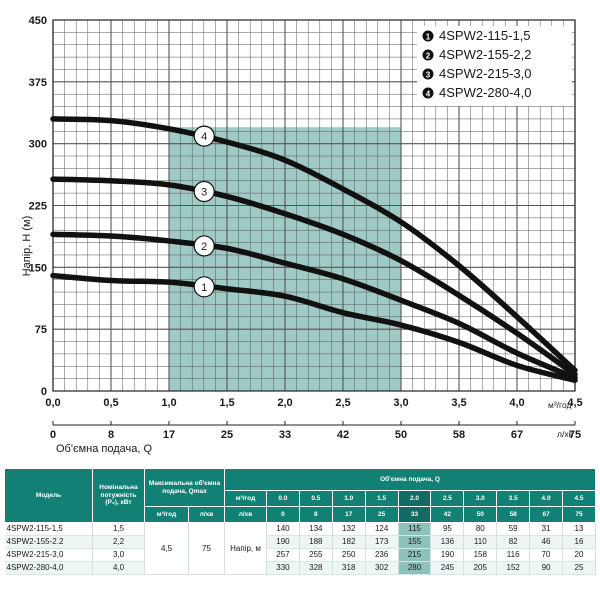 The image size is (600, 600). I want to click on legend-number: 3, so click(428, 75).